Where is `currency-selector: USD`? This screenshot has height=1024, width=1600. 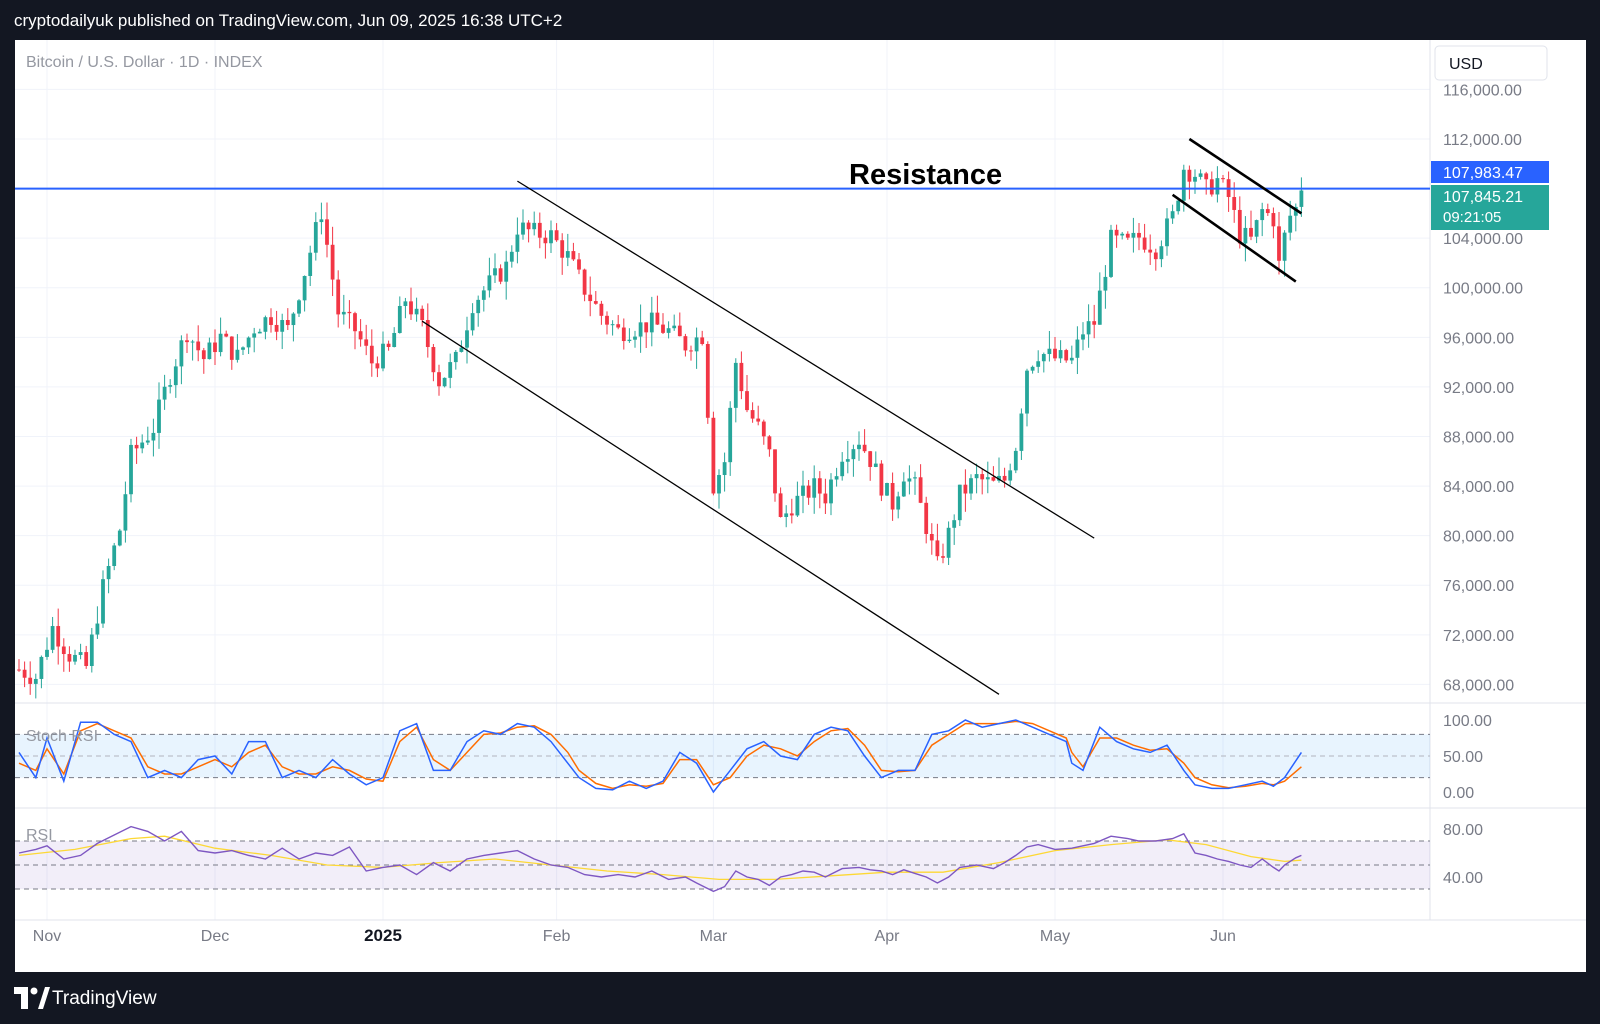 currency-selector: USD is located at coordinates (1491, 63).